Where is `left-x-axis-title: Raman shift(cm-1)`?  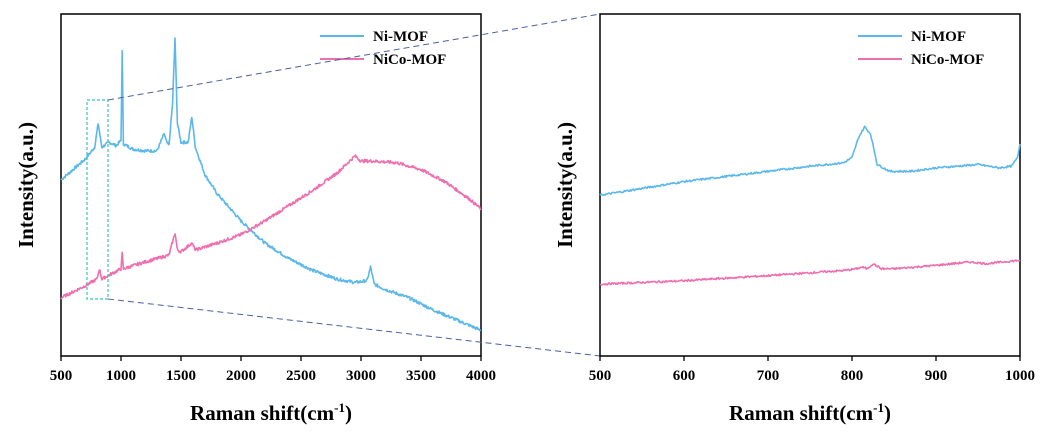
left-x-axis-title: Raman shift(cm-1) is located at coordinates (271, 412).